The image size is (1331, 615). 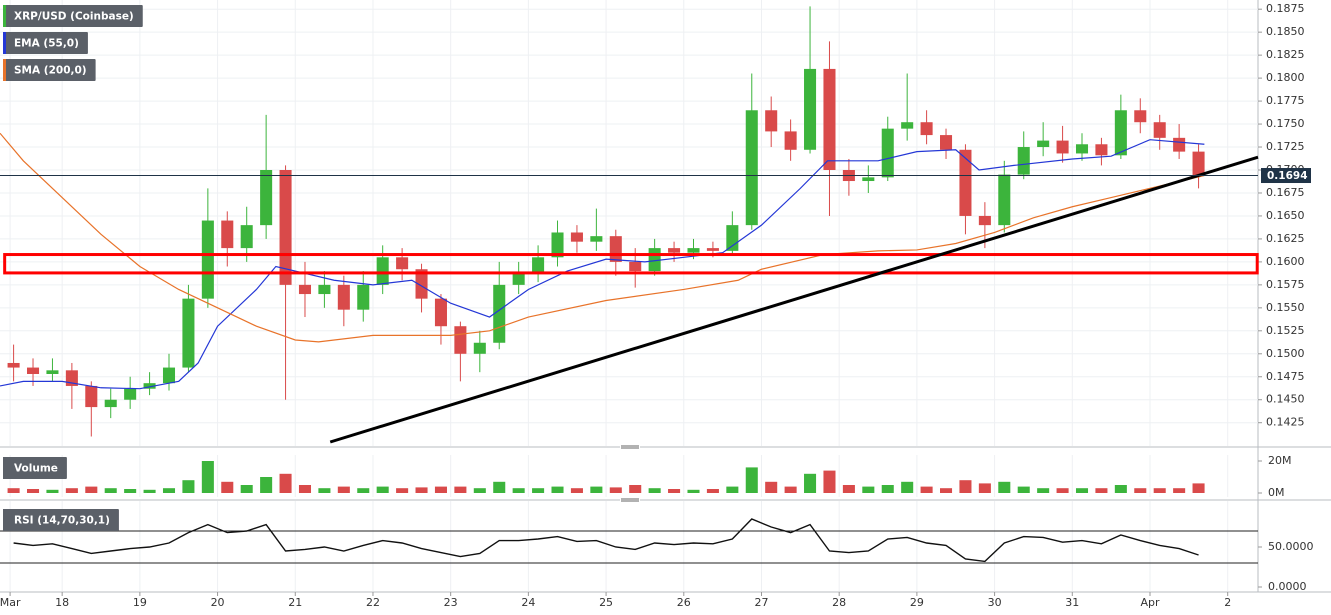 What do you see at coordinates (1285, 100) in the screenshot?
I see `y-tick-label: 0.1775` at bounding box center [1285, 100].